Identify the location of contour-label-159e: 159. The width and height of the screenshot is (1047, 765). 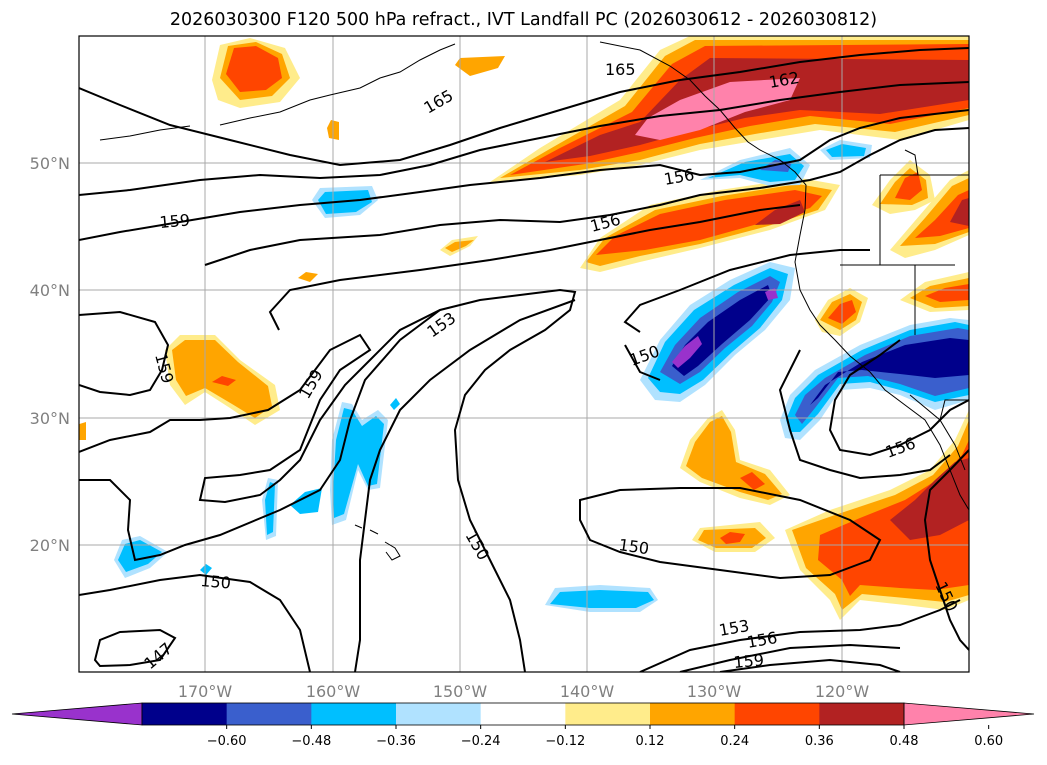
(749, 661).